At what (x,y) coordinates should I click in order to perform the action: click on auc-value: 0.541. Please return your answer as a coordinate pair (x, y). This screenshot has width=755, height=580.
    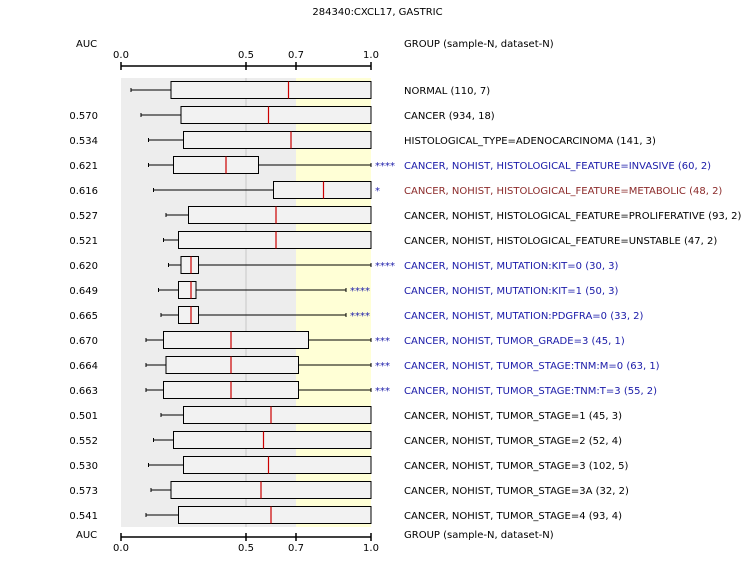
    Looking at the image, I should click on (83, 516).